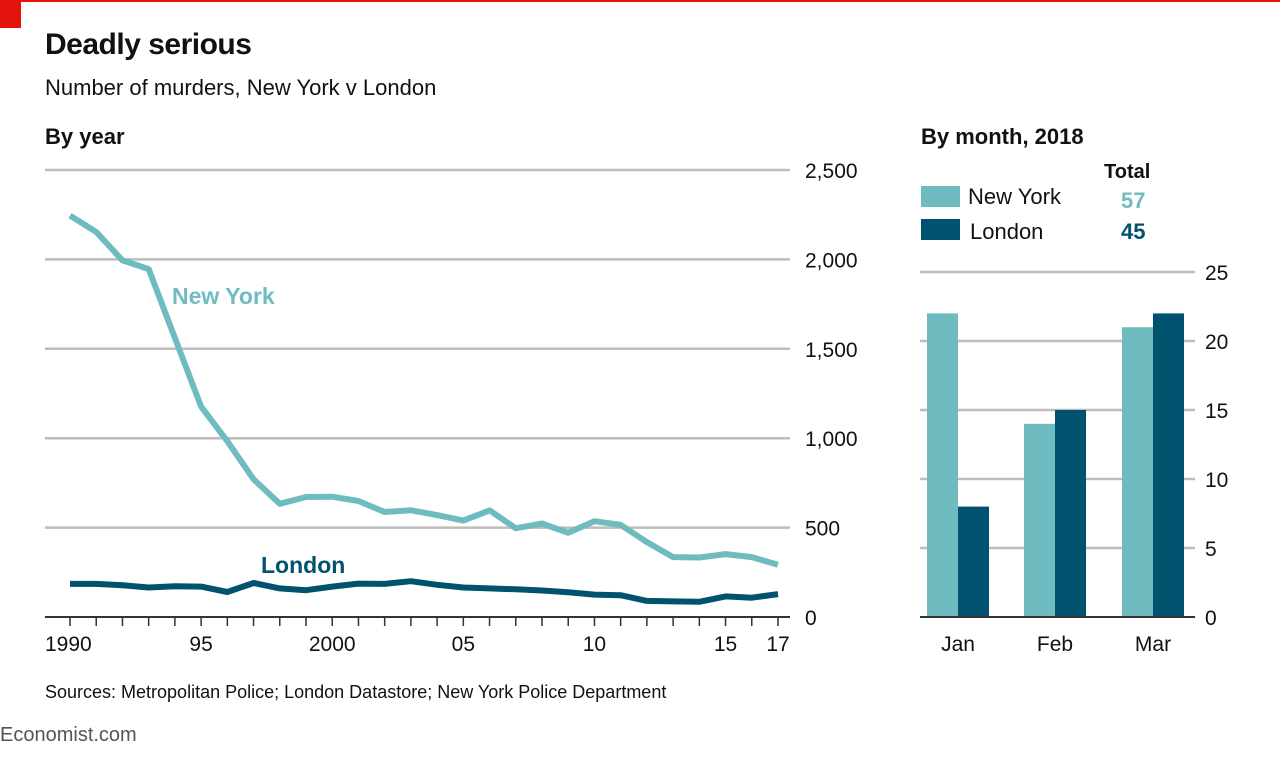 Image resolution: width=1280 pixels, height=757 pixels. Describe the element at coordinates (1039, 520) in the screenshot. I see `bar-feb-new-york` at that location.